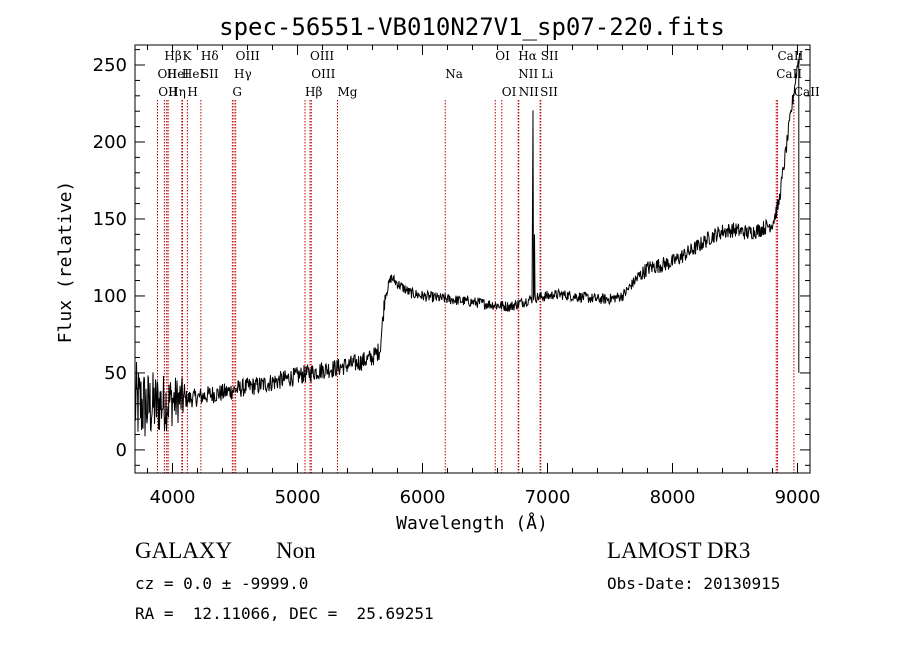 The image size is (900, 649). I want to click on object-subclass: Non, so click(296, 550).